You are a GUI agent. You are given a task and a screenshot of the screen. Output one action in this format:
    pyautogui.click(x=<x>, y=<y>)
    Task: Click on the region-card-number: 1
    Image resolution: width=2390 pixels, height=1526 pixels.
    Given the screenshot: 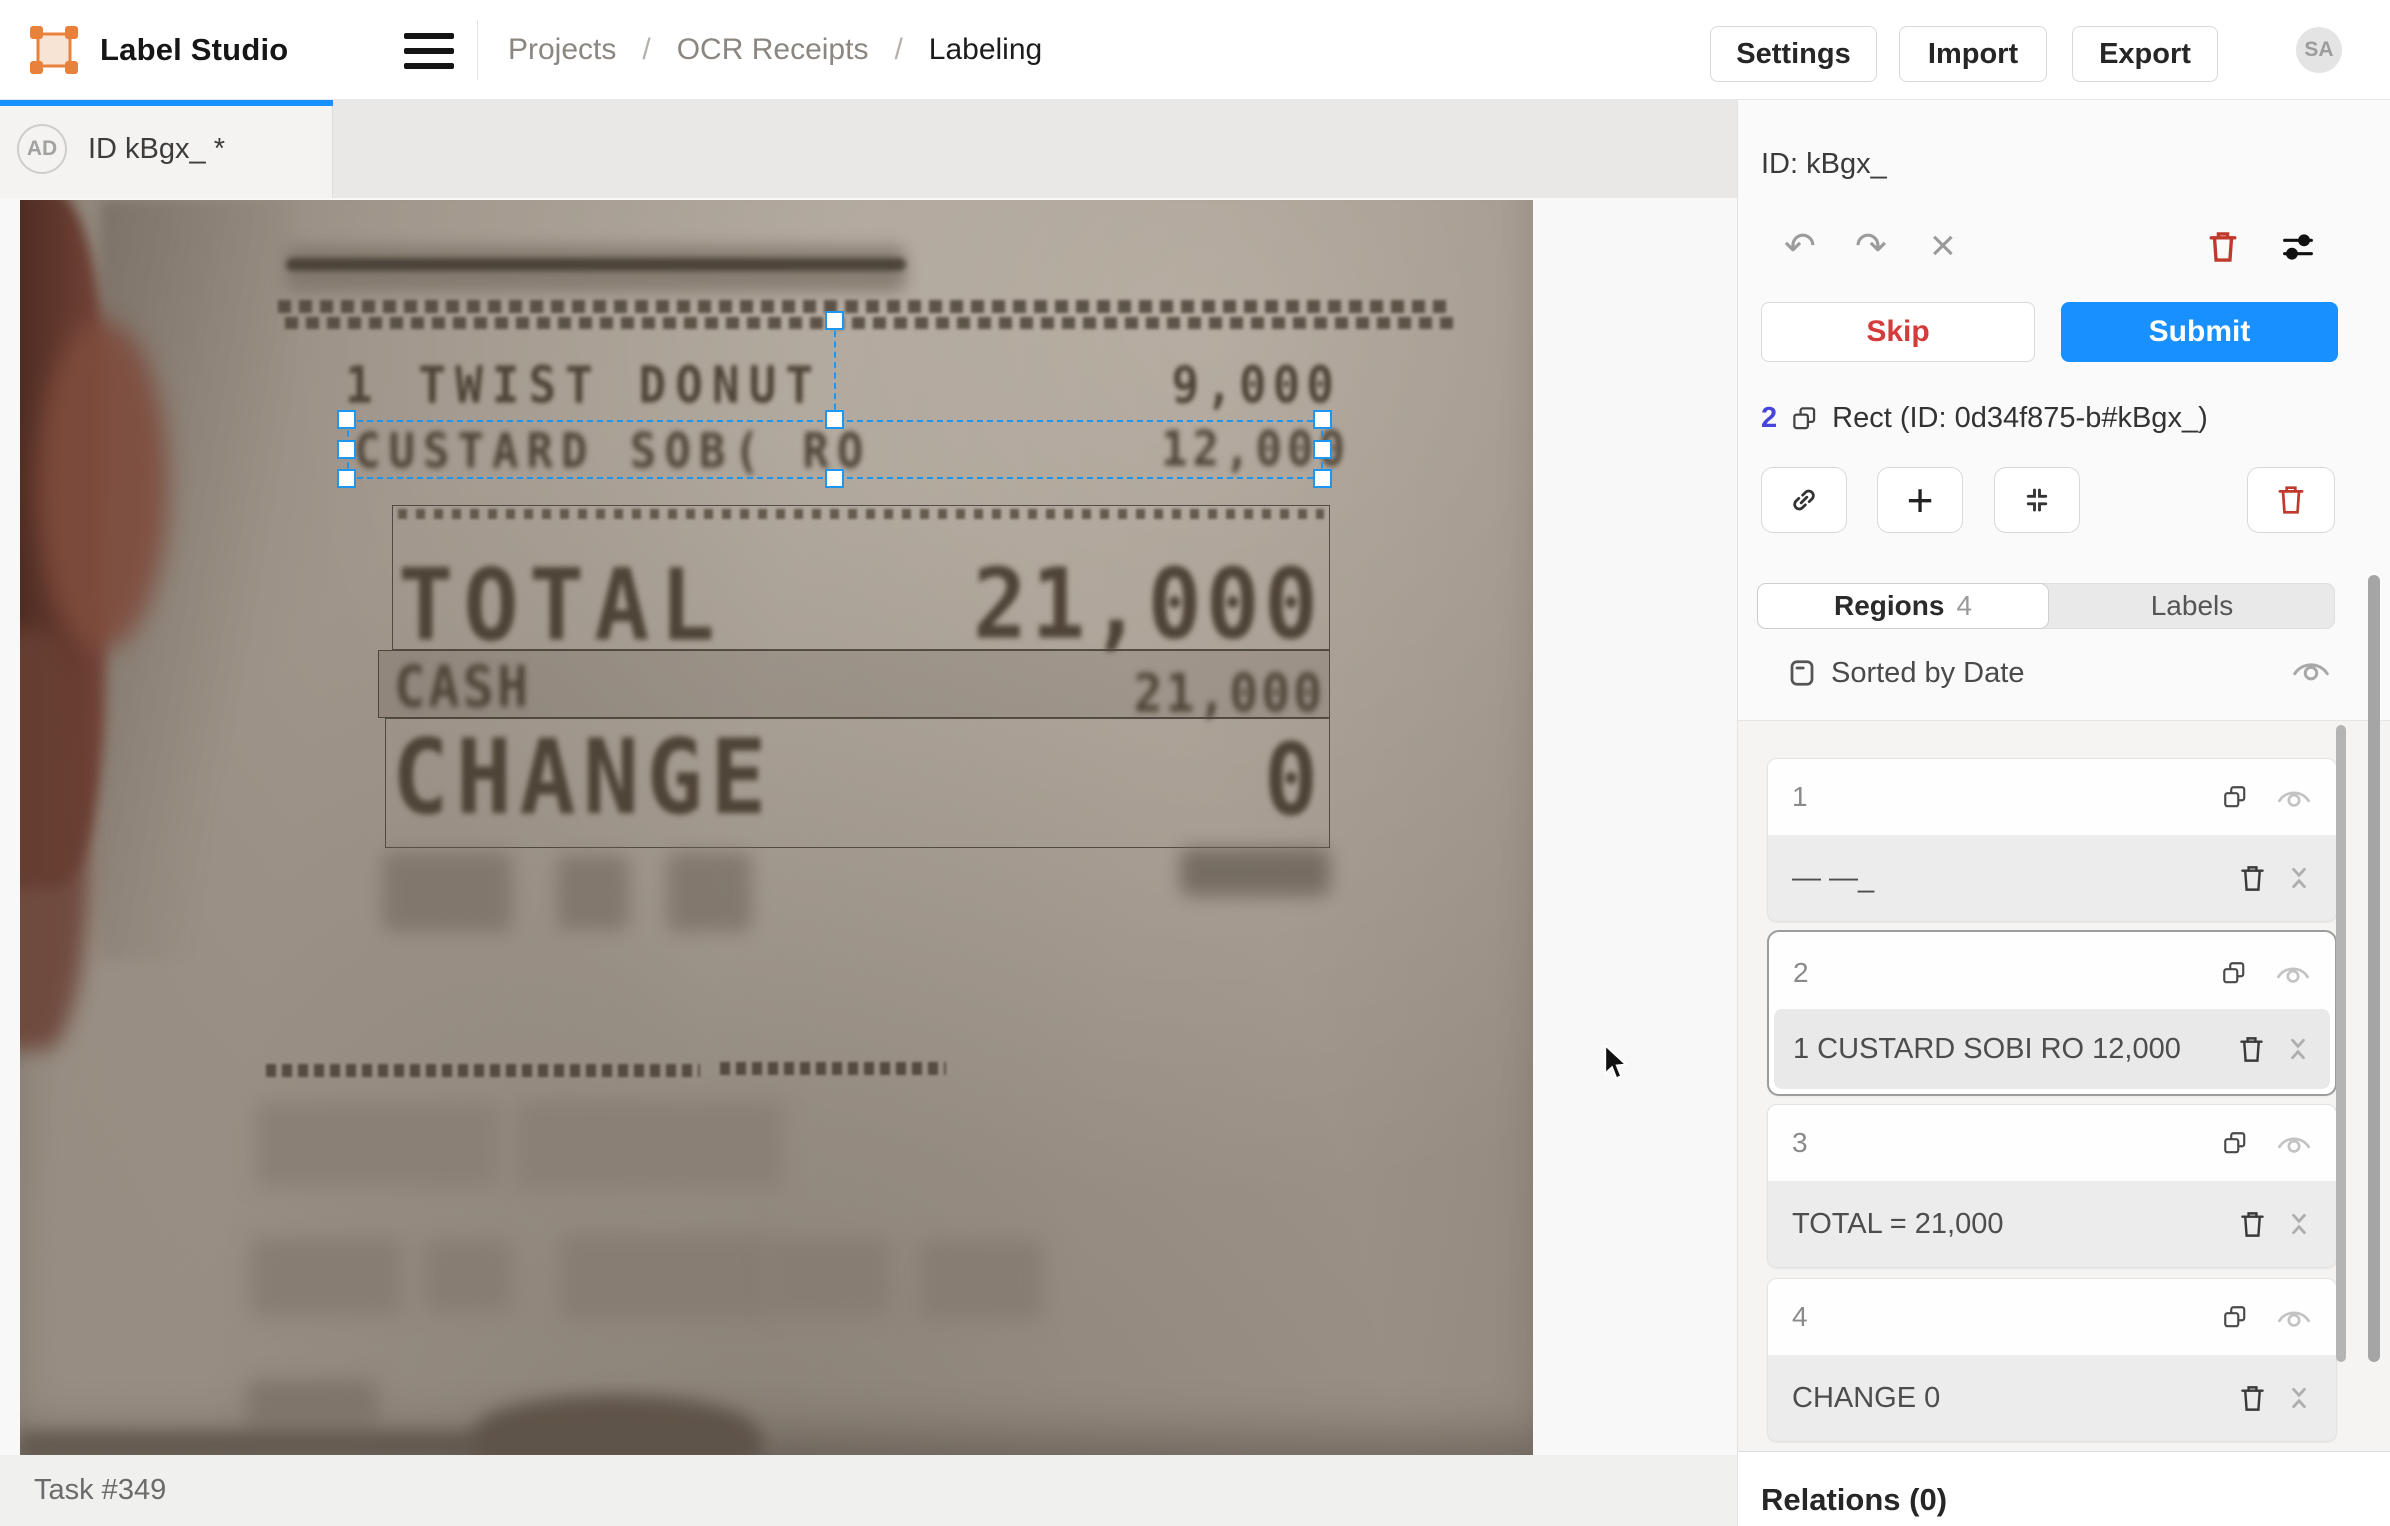 What is the action you would take?
    pyautogui.click(x=1800, y=796)
    